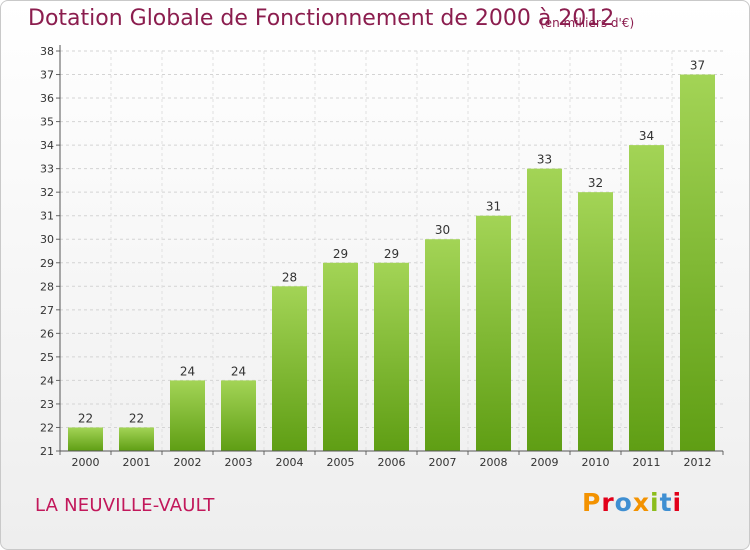 Image resolution: width=750 pixels, height=550 pixels. I want to click on x-tick-label: 2011, so click(647, 462).